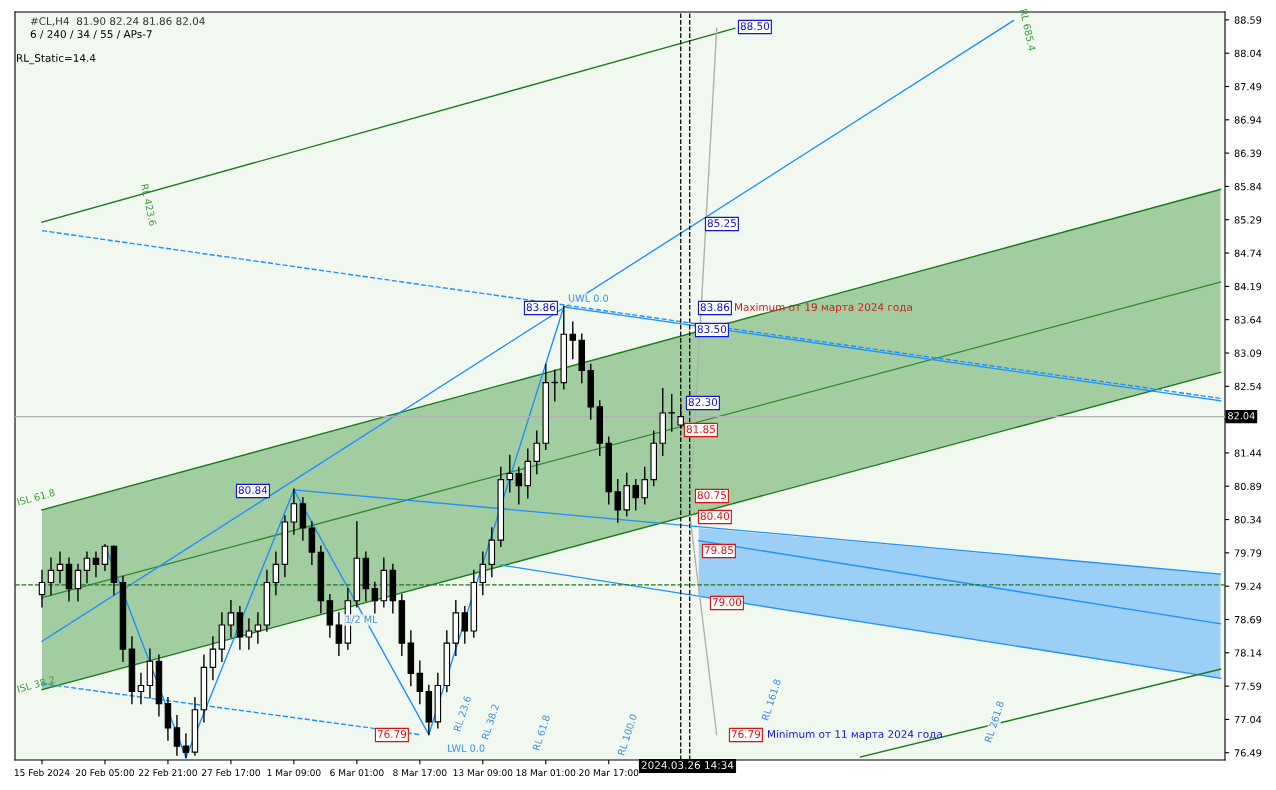 This screenshot has height=790, width=1276. I want to click on annotation: 83.50, so click(712, 329).